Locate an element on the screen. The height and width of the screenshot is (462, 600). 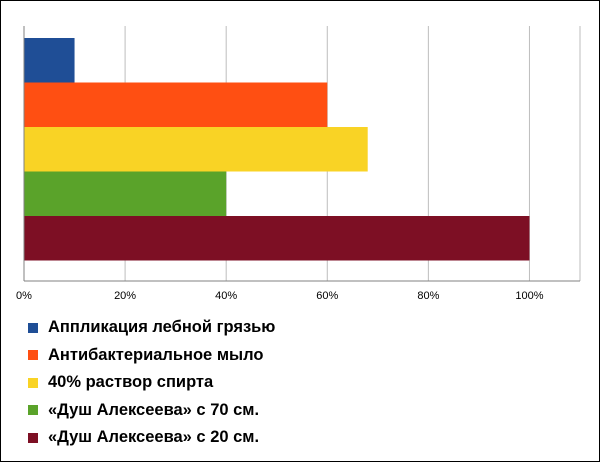
legend-label: 40% раствор спирта is located at coordinates (131, 382).